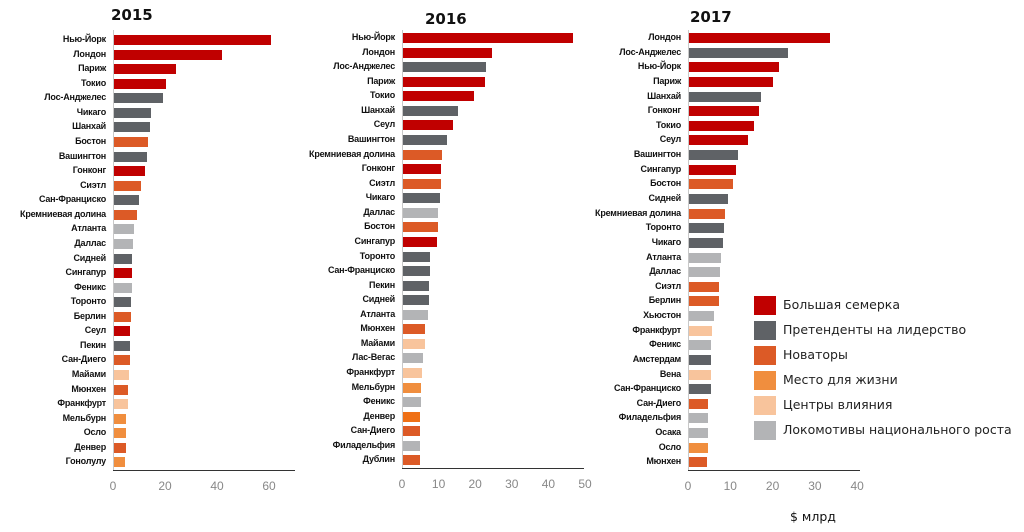 The height and width of the screenshot is (532, 1024). Describe the element at coordinates (585, 484) in the screenshot. I see `x-tick-label: 50` at that location.